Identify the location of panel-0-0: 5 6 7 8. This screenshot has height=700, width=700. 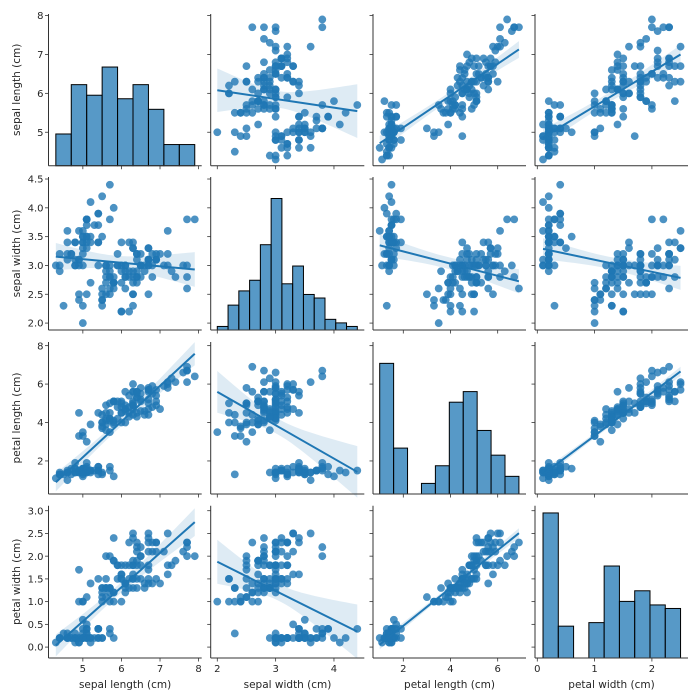
(119, 90).